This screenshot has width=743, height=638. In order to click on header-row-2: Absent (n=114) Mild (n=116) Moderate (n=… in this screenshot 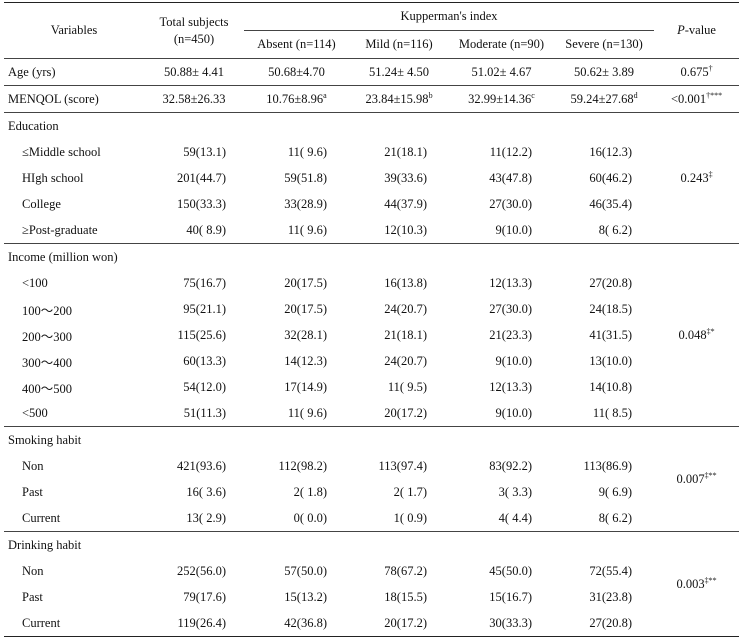, I will do `click(371, 44)`.